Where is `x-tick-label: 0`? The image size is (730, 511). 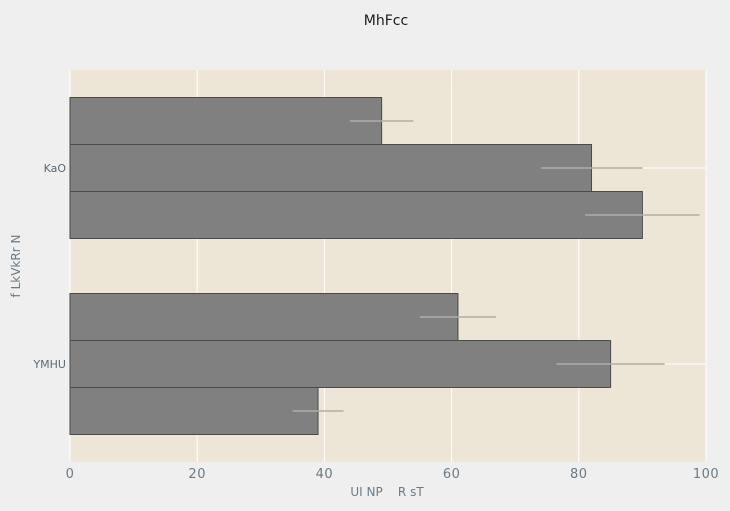
x-tick-label: 0 is located at coordinates (70, 474).